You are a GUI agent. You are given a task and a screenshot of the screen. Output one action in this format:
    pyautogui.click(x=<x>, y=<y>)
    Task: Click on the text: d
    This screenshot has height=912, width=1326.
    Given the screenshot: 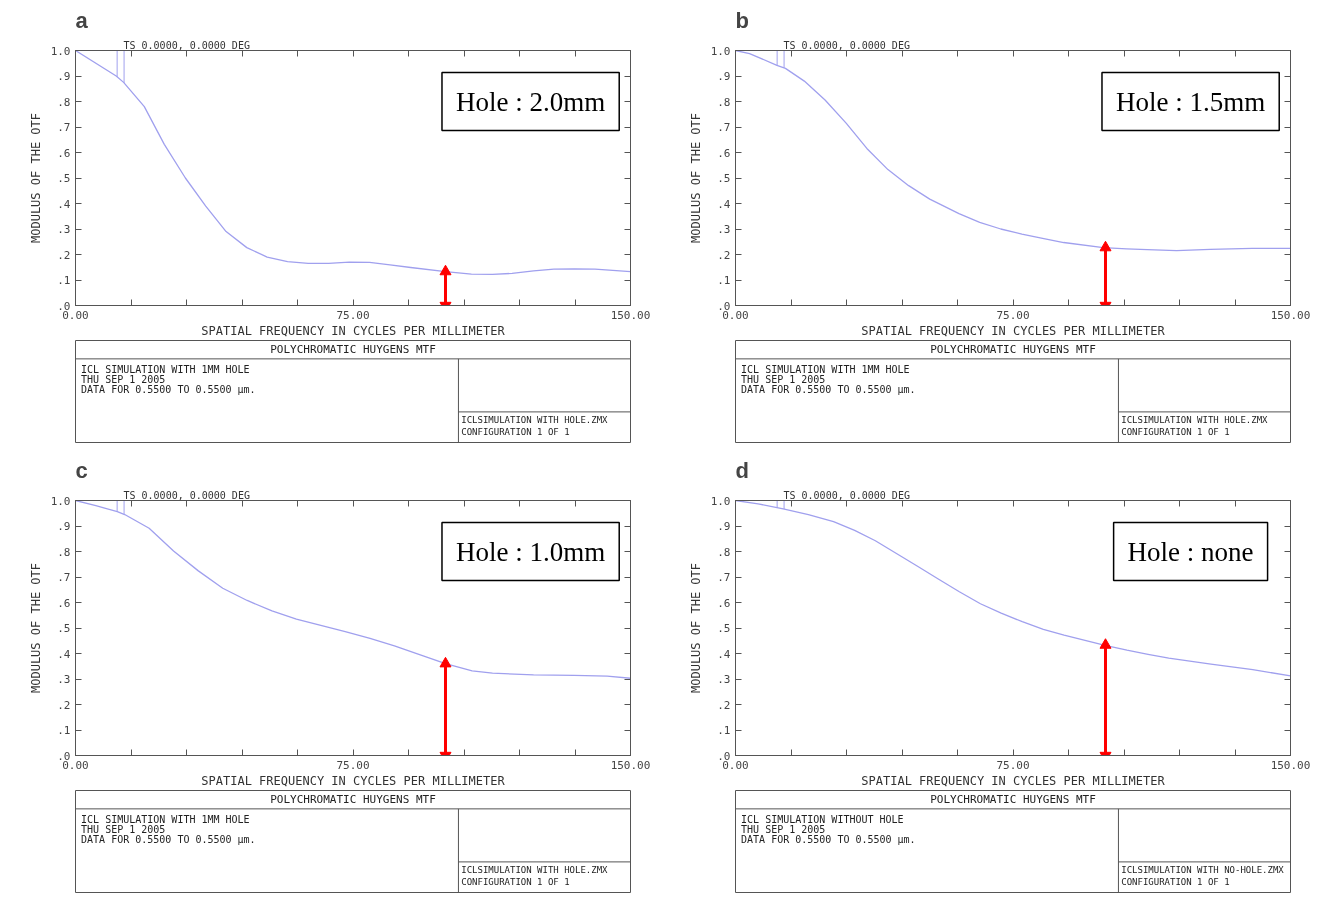 What is the action you would take?
    pyautogui.click(x=742, y=470)
    